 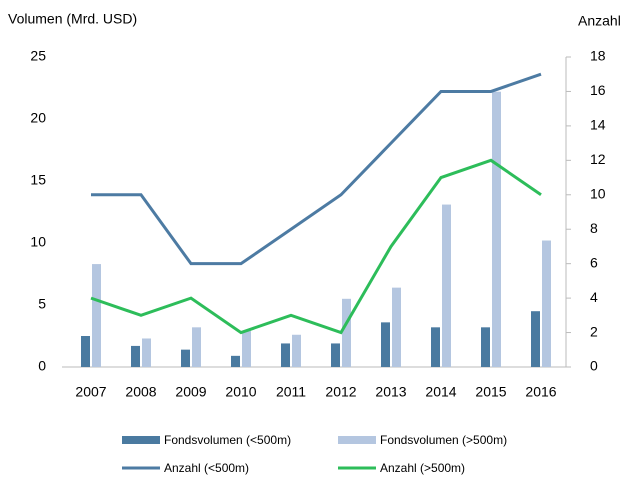 I want to click on y-tick-label: 20, so click(x=38, y=118).